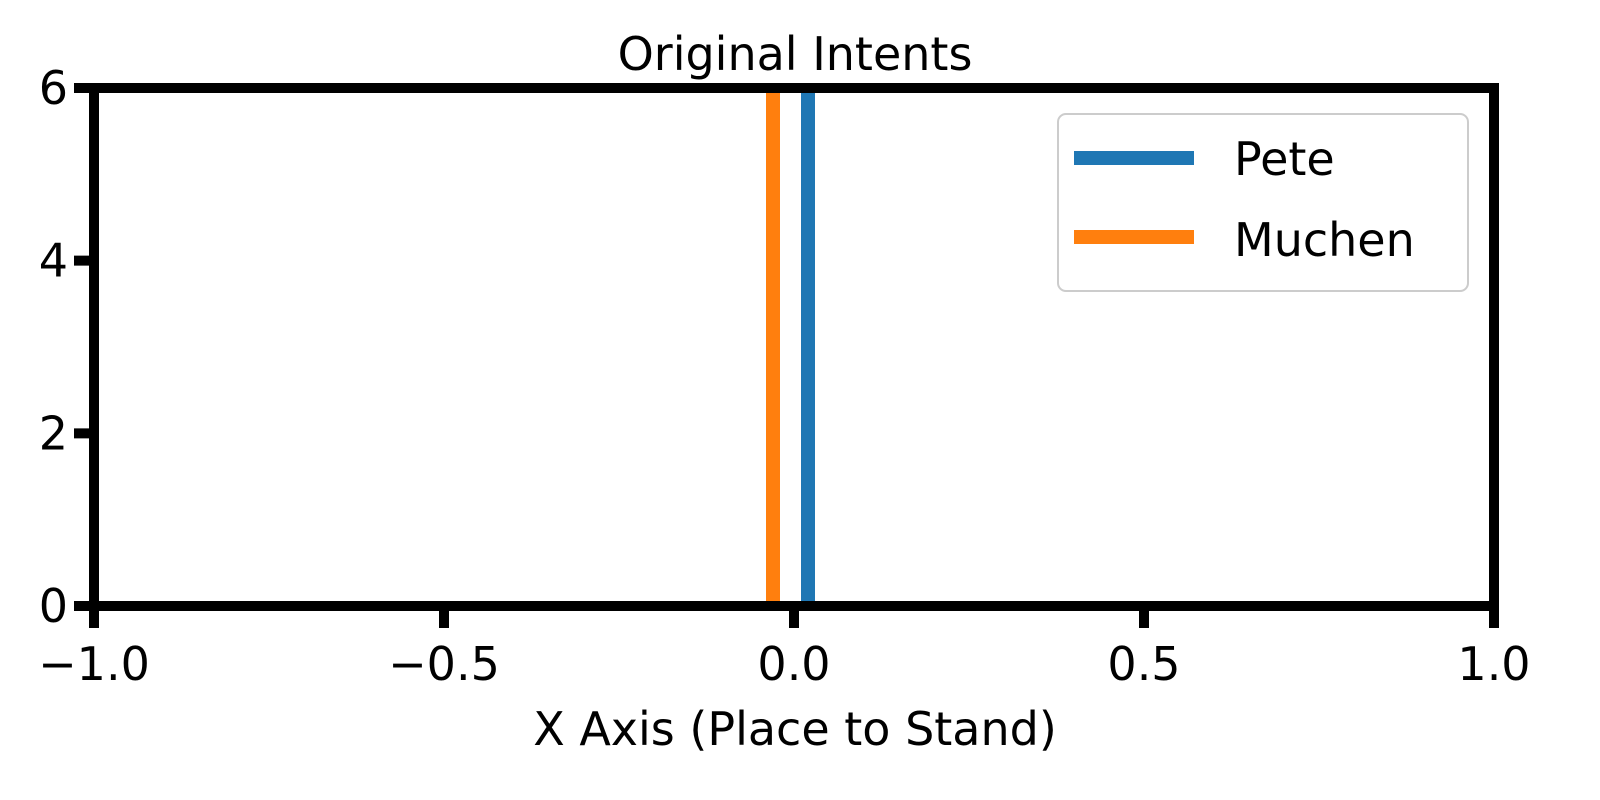 The image size is (1600, 800). Describe the element at coordinates (795, 54) in the screenshot. I see `chart-title: Original Intents` at that location.